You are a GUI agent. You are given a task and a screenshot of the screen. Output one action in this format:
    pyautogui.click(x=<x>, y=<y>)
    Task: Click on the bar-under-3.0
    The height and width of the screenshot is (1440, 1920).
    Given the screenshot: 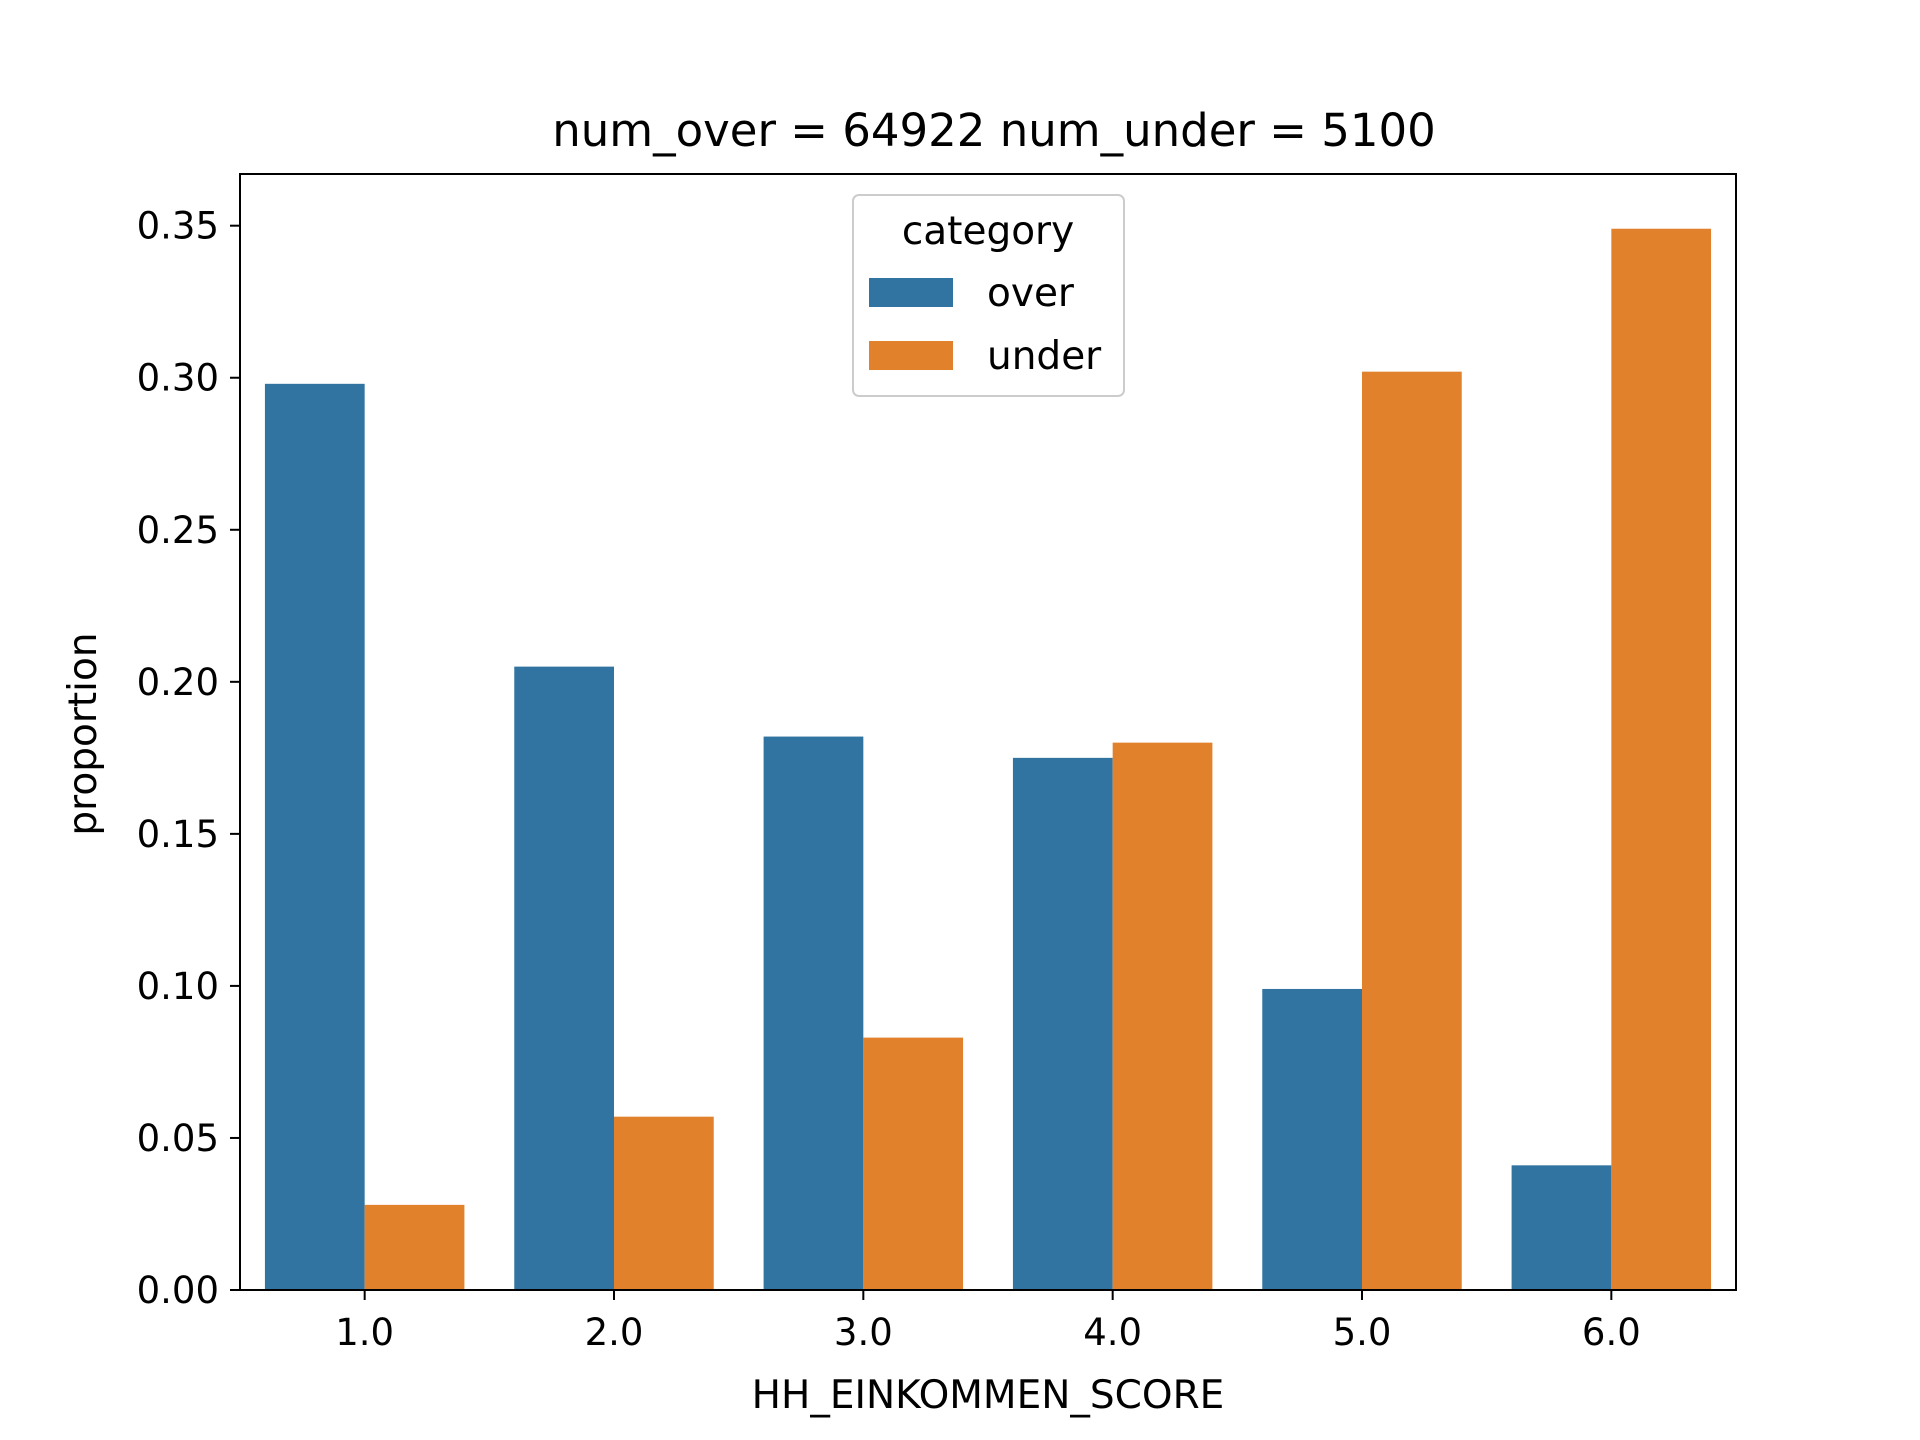 What is the action you would take?
    pyautogui.click(x=913, y=1163)
    